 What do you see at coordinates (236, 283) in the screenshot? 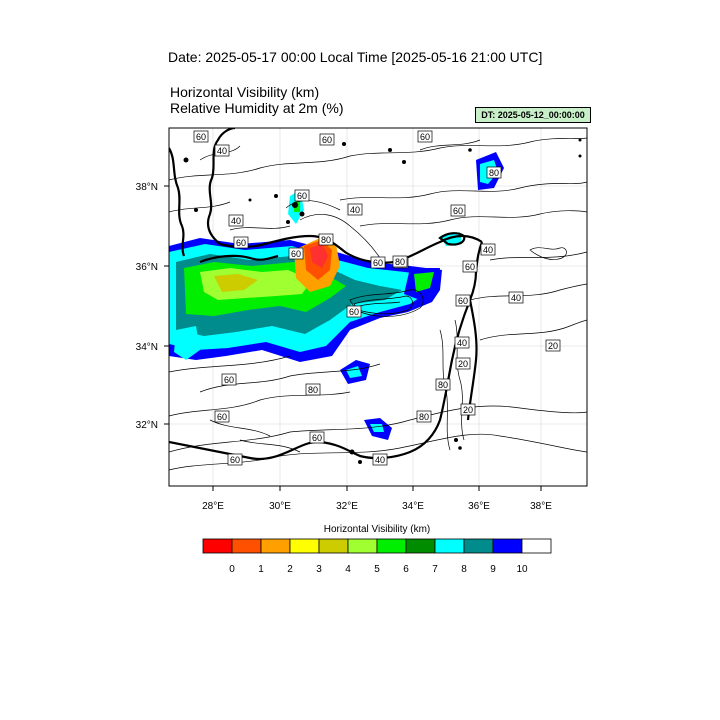
I see `vis-band-4km` at bounding box center [236, 283].